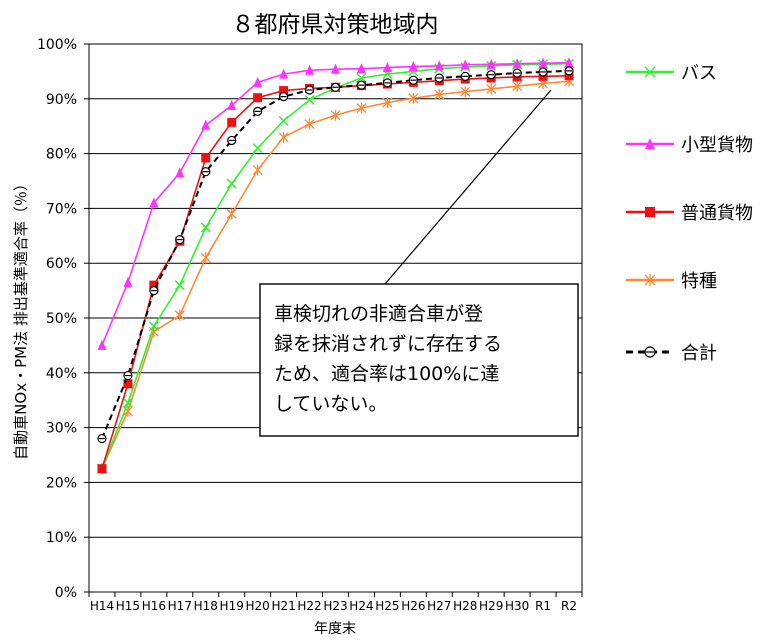 This screenshot has height=640, width=782. Describe the element at coordinates (21, 318) in the screenshot. I see `y-axis-label: 自動車NOx・PM法 排出基準適合率（％）` at that location.